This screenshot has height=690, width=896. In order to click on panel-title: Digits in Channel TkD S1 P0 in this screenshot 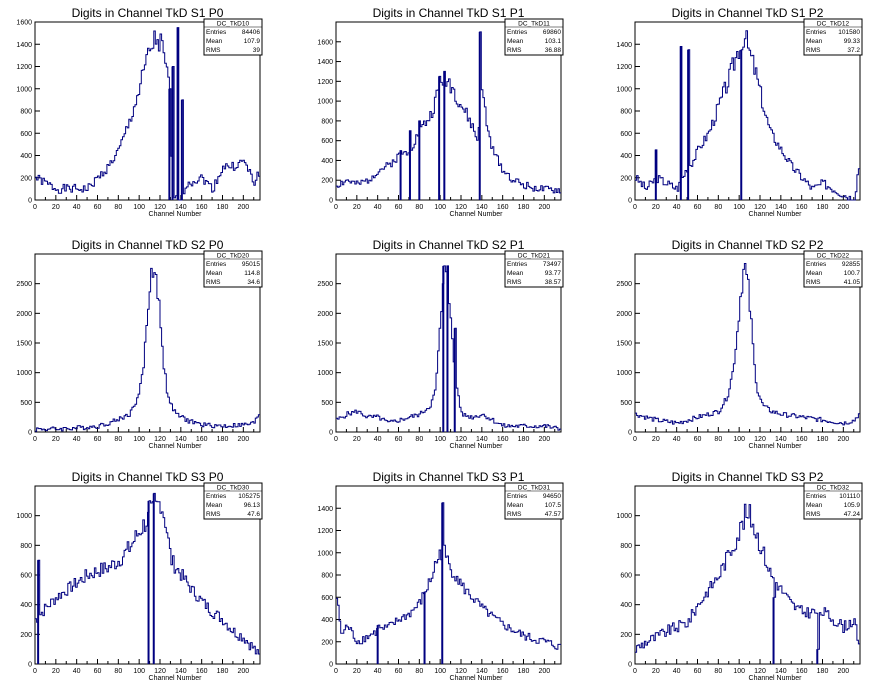, I will do `click(148, 13)`.